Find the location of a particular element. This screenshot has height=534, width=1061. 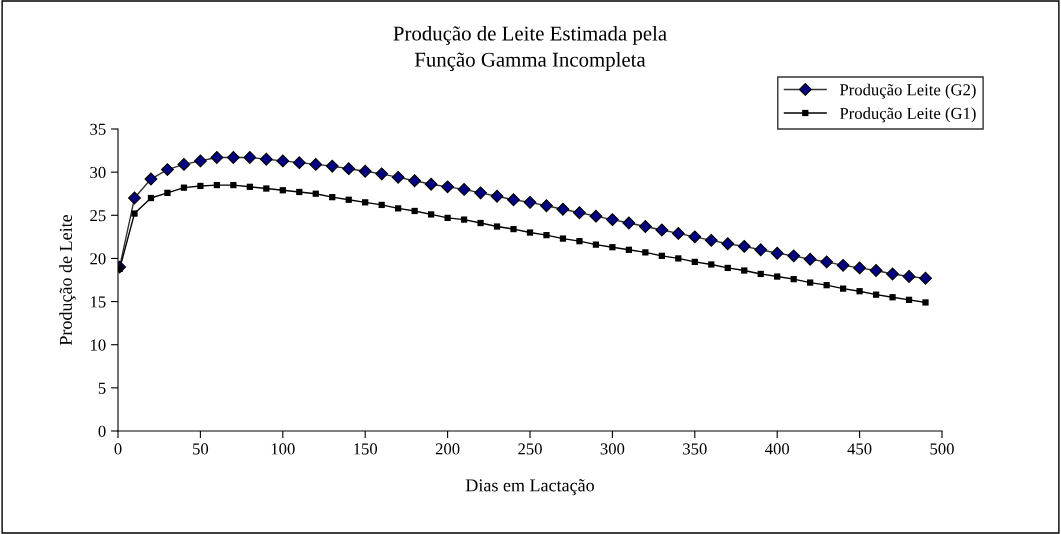

y-tick-label: 0 is located at coordinates (102, 431).